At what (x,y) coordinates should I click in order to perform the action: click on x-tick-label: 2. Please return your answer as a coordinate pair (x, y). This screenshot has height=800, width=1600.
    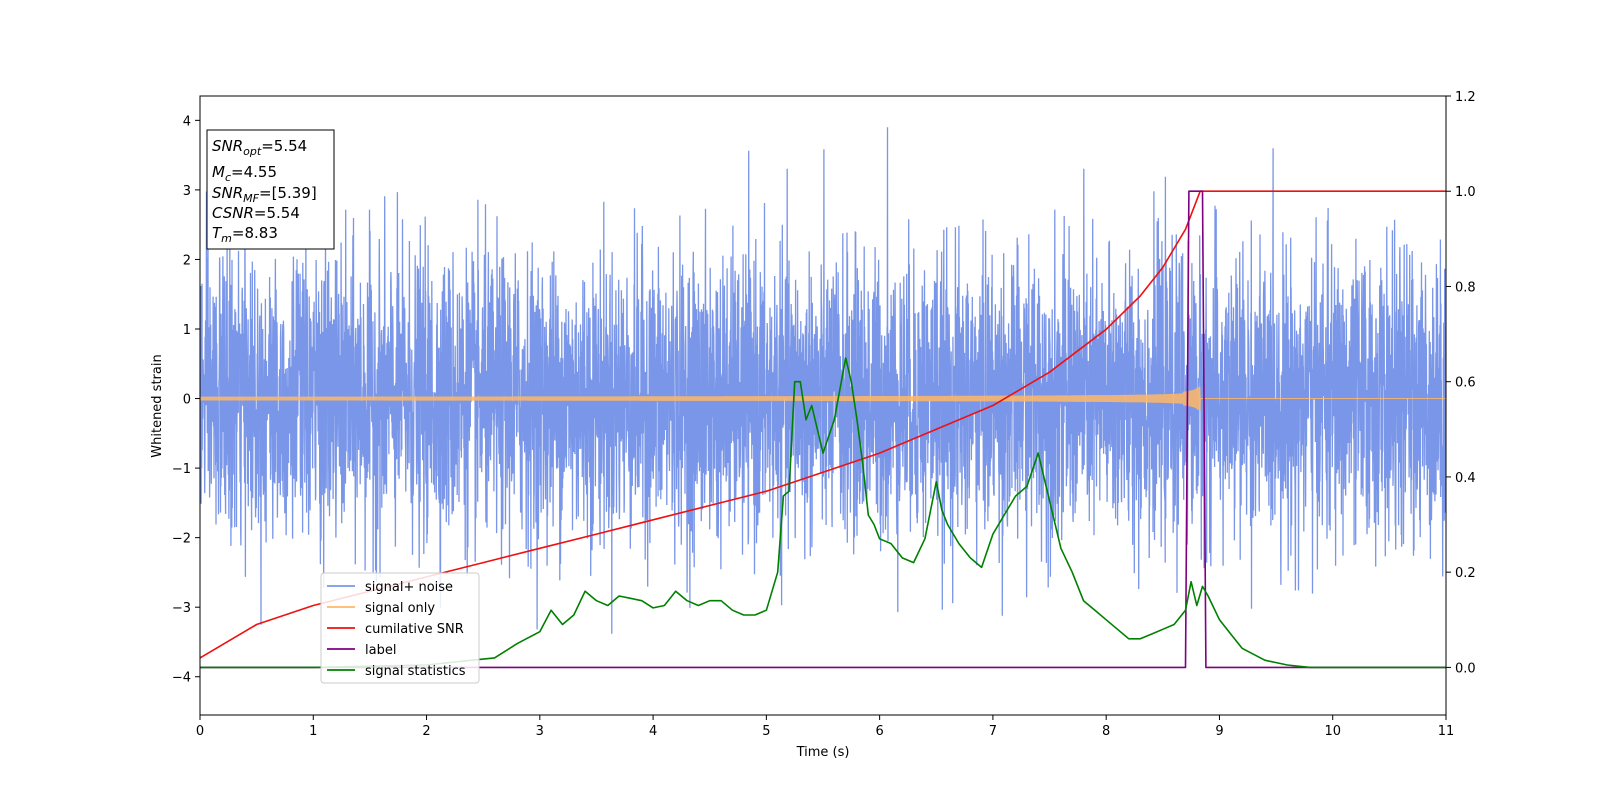
    Looking at the image, I should click on (426, 731).